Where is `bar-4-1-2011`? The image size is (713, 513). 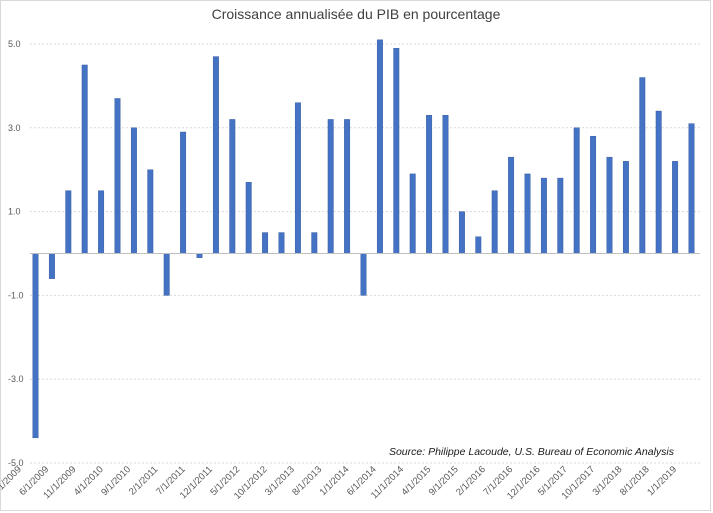
bar-4-1-2011 is located at coordinates (183, 192).